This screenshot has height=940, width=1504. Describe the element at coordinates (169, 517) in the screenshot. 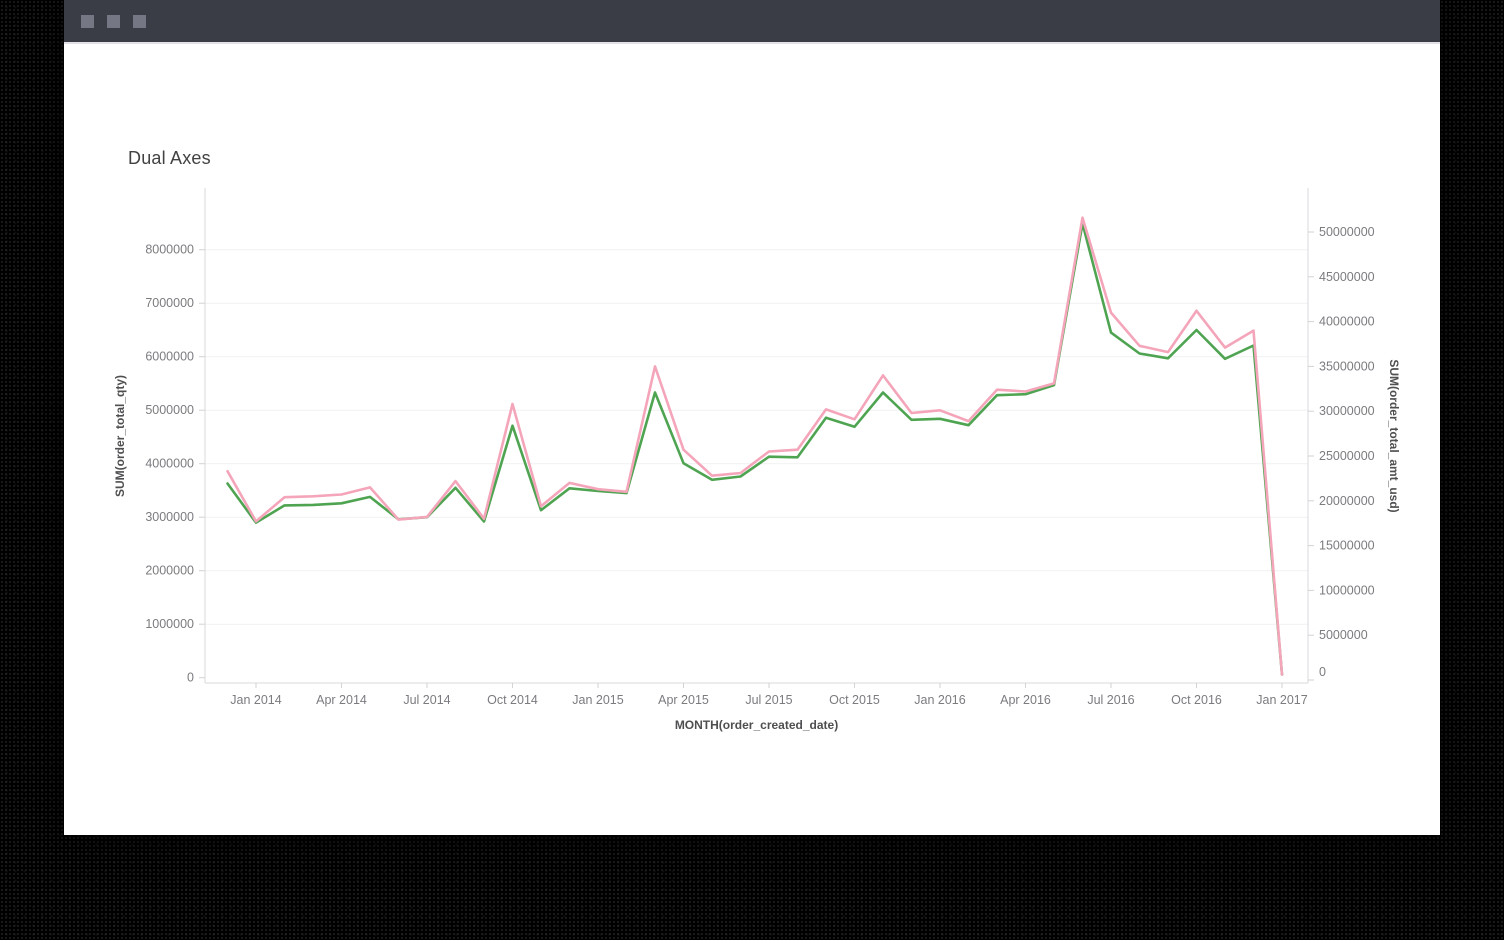

I see `left-axis-tick-label: 3000000` at that location.